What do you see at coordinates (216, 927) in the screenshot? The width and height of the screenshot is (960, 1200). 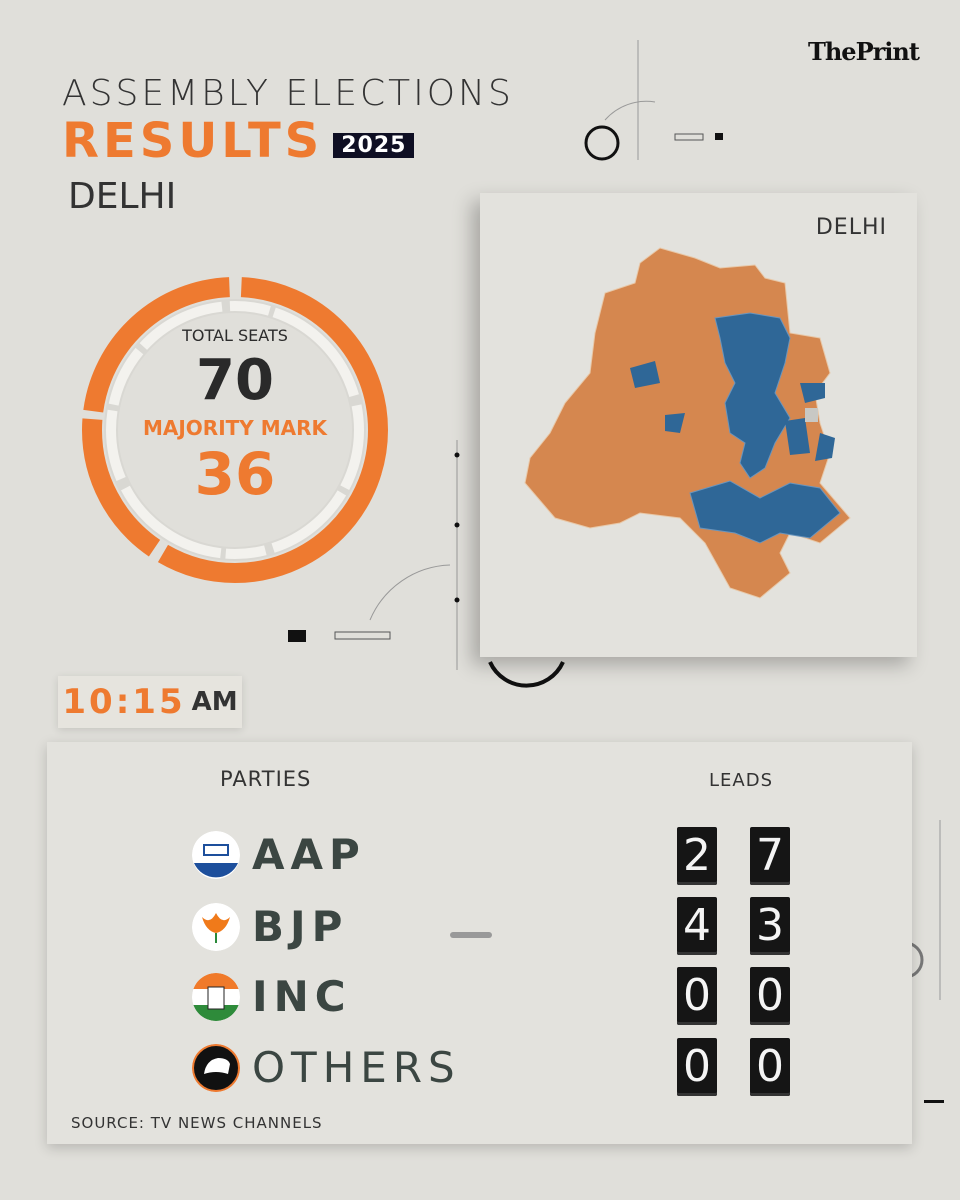 I see `bjp-lotus-icon` at bounding box center [216, 927].